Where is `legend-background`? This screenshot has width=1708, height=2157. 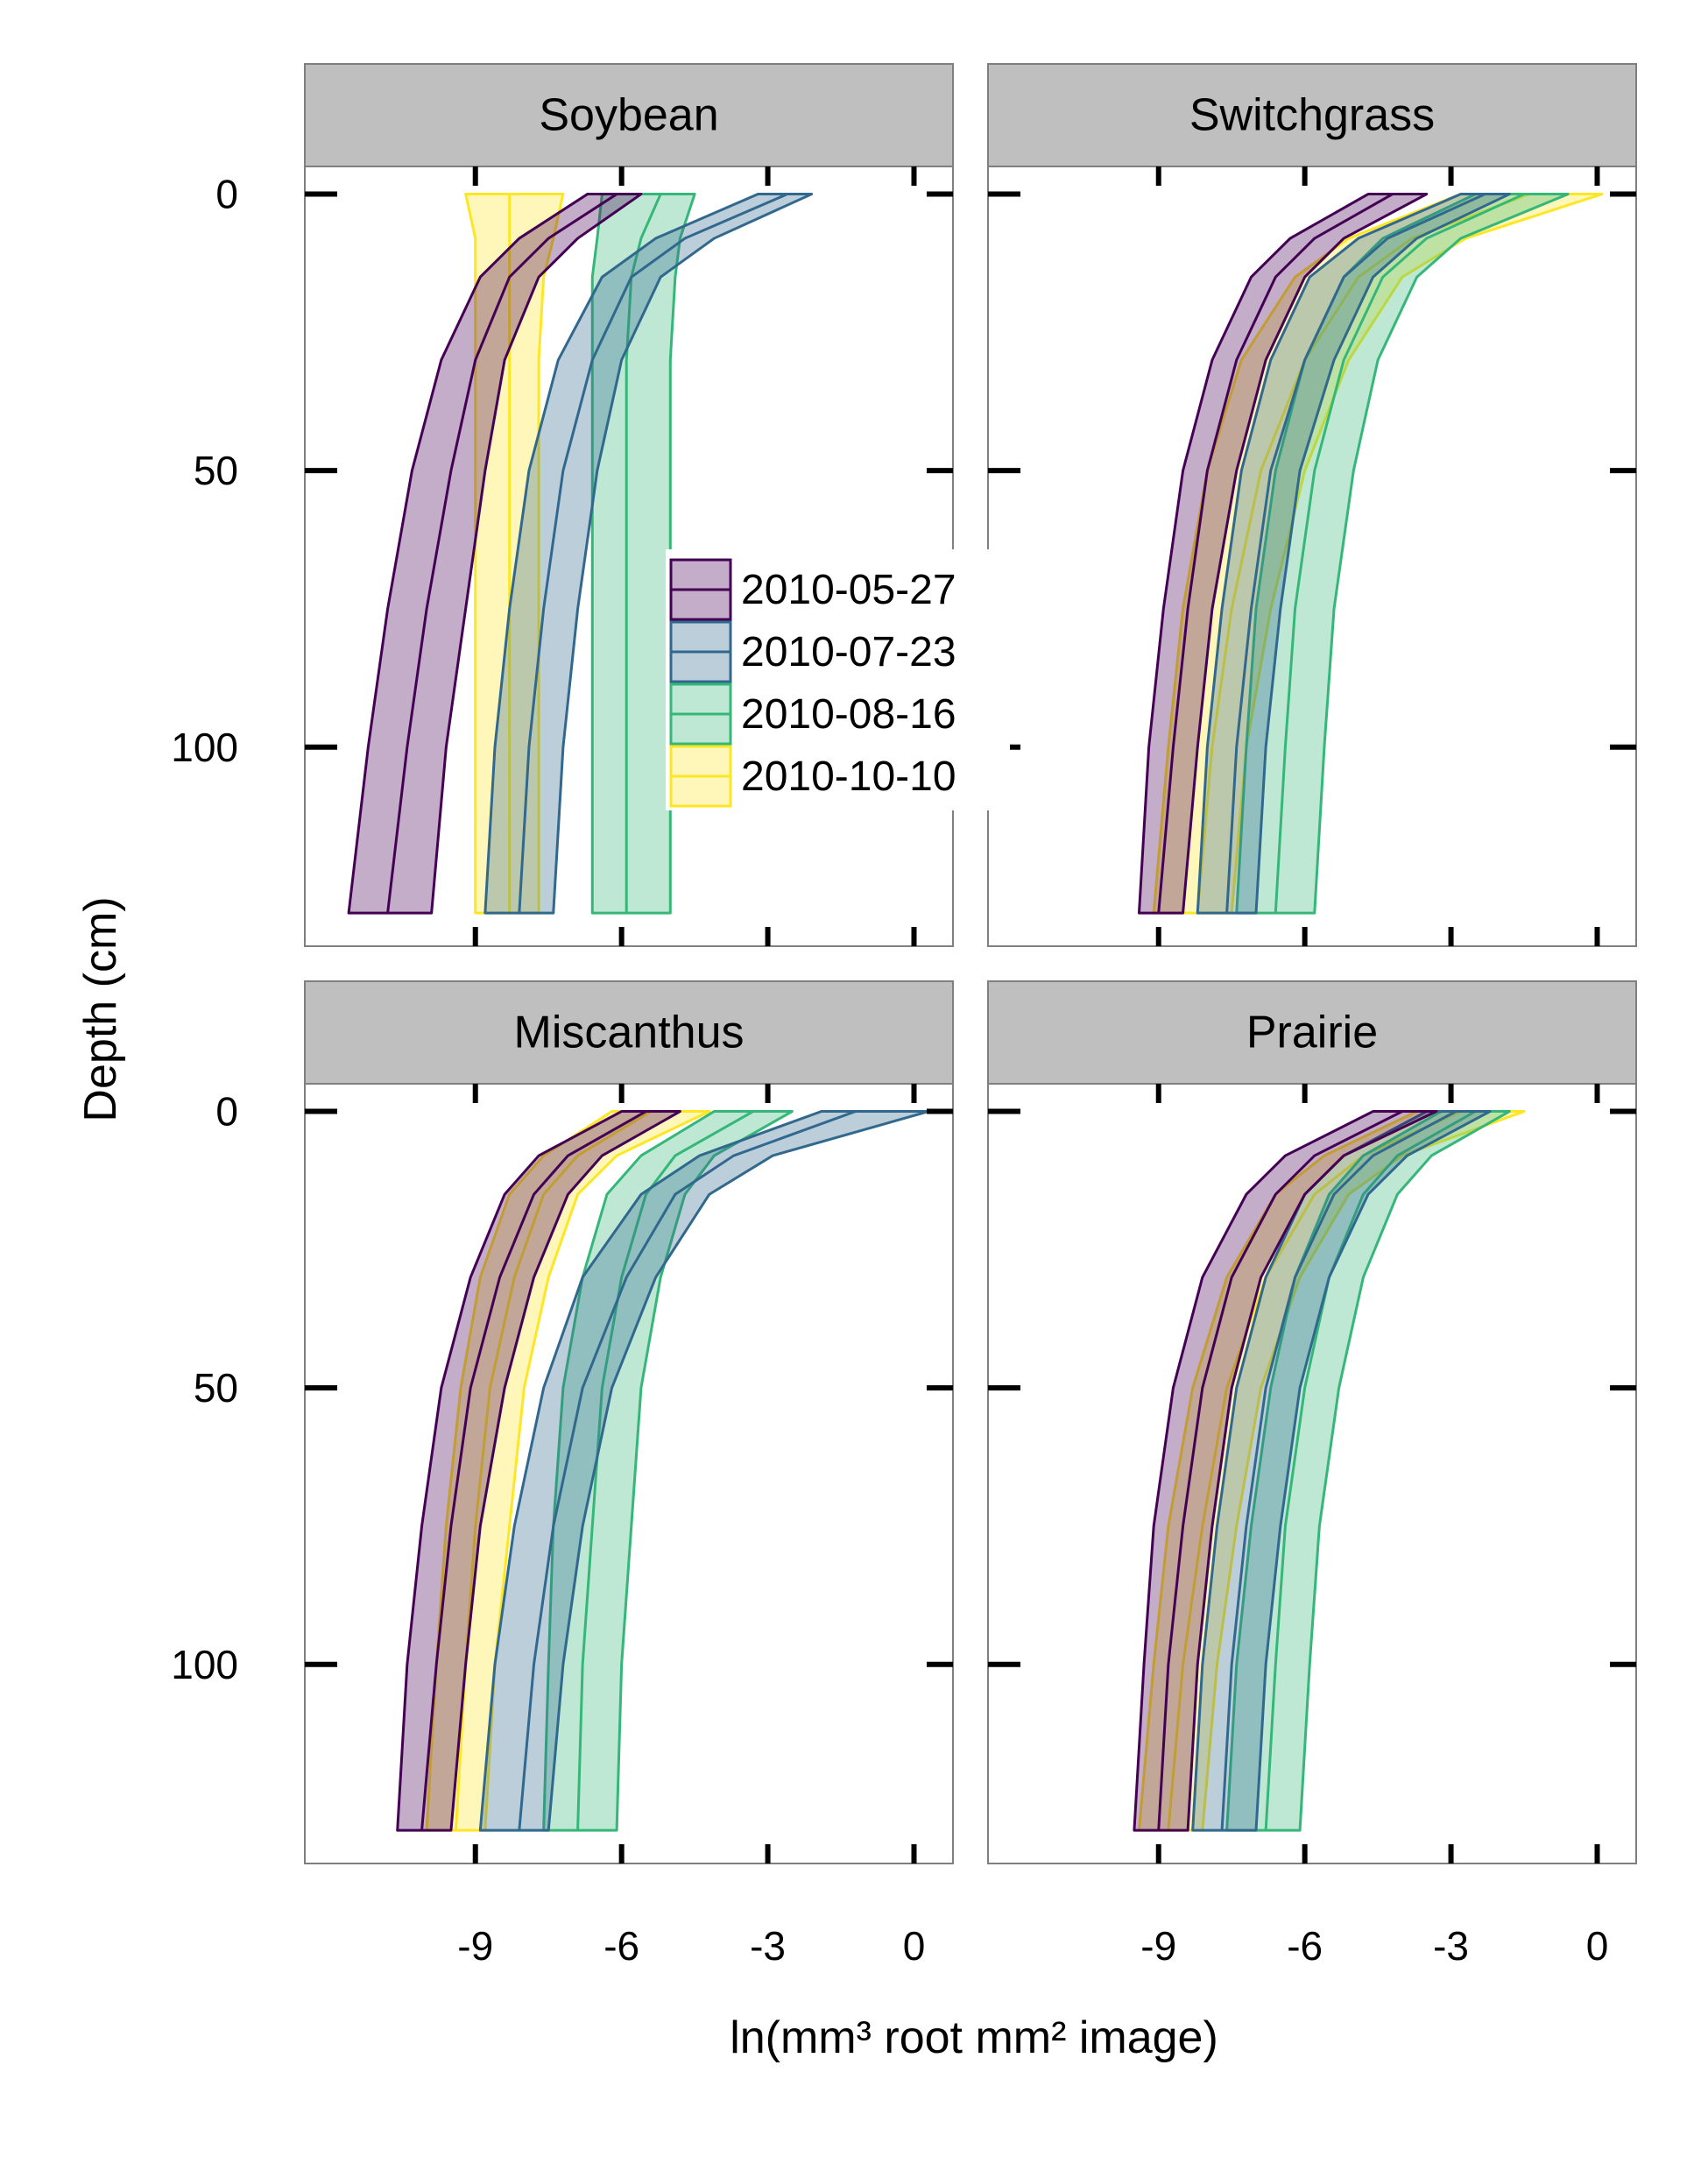
legend-background is located at coordinates (838, 679).